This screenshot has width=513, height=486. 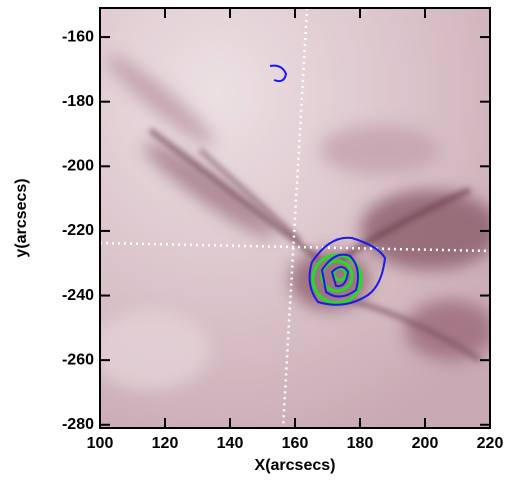 What do you see at coordinates (295, 247) in the screenshot?
I see `crosshair-horizontal` at bounding box center [295, 247].